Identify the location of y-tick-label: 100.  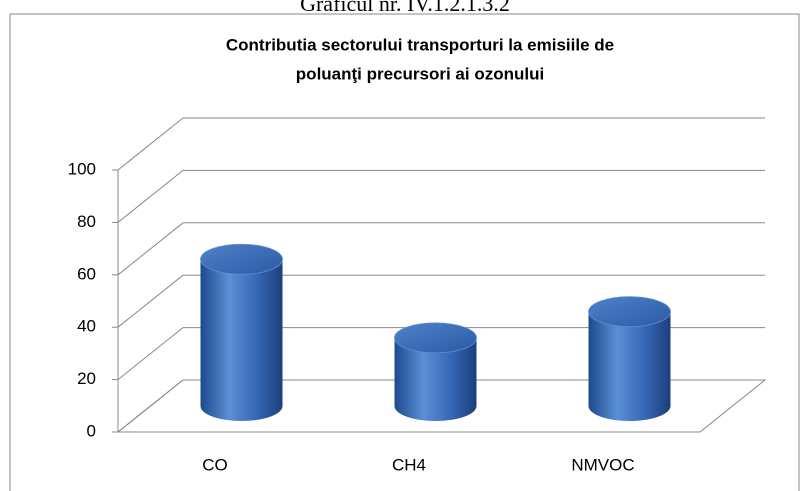
(82, 168).